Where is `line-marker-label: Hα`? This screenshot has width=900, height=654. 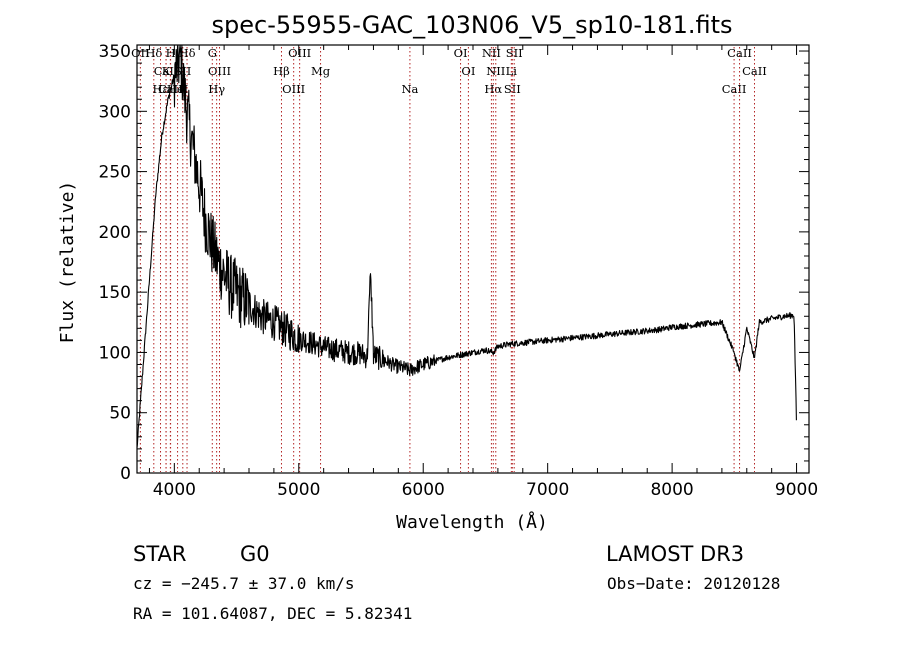 line-marker-label: Hα is located at coordinates (493, 89).